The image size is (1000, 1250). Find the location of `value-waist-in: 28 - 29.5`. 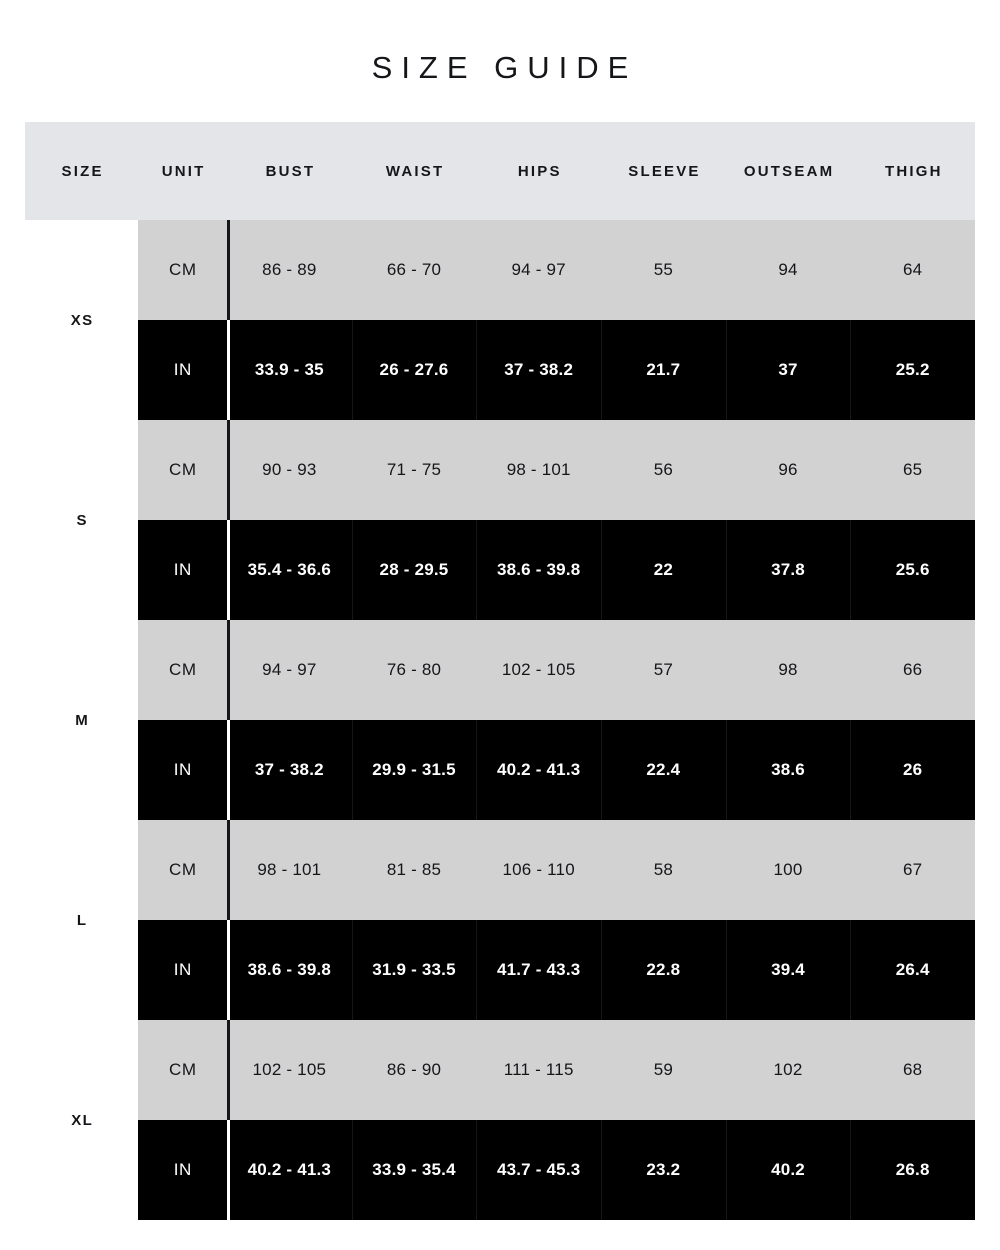

value-waist-in: 28 - 29.5 is located at coordinates (414, 570).